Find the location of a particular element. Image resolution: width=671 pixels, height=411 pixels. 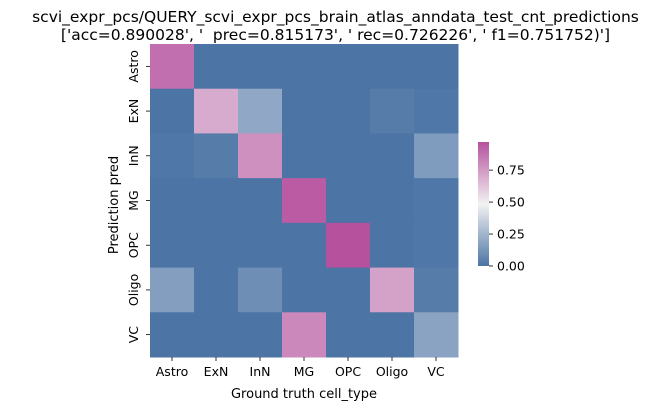

x-tick-label: ExN is located at coordinates (216, 371).